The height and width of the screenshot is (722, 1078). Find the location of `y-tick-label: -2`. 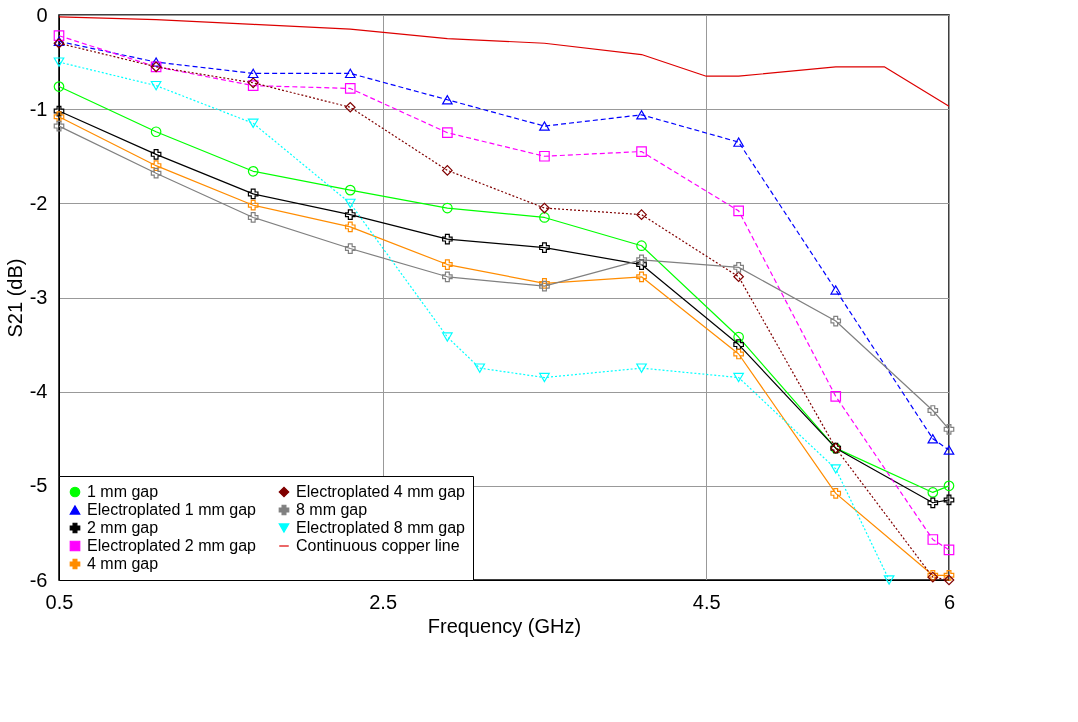

y-tick-label: -2 is located at coordinates (38, 202).